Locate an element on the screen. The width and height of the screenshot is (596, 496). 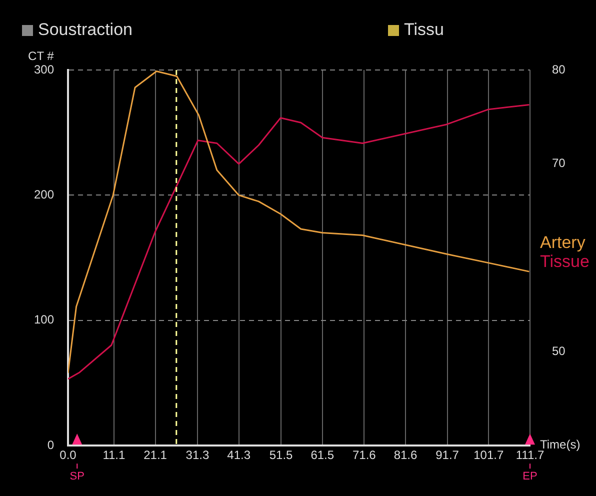
ref-line-label: EP is located at coordinates (530, 476).